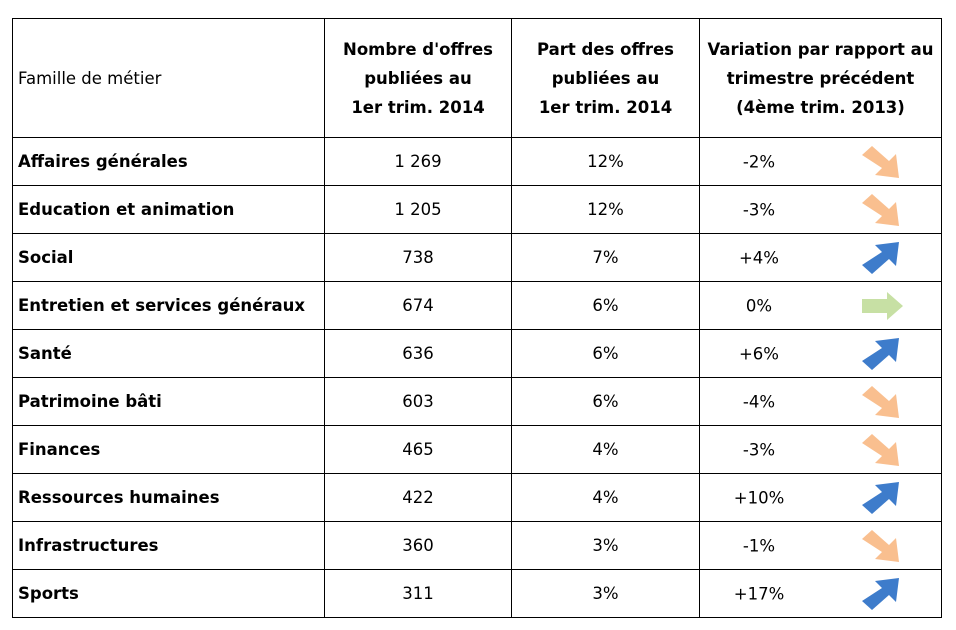  I want to click on table-row: Santé 636 6% +6%, so click(477, 353).